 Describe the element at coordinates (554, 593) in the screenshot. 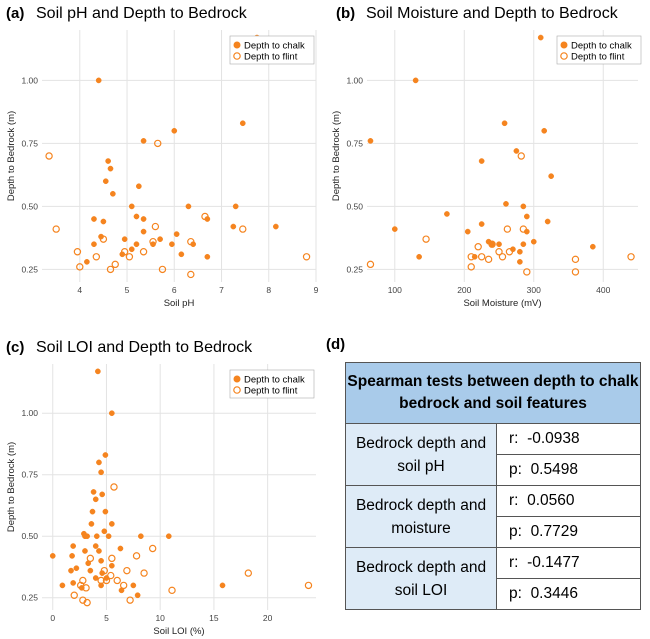

I see `p-value: 0.3446` at that location.